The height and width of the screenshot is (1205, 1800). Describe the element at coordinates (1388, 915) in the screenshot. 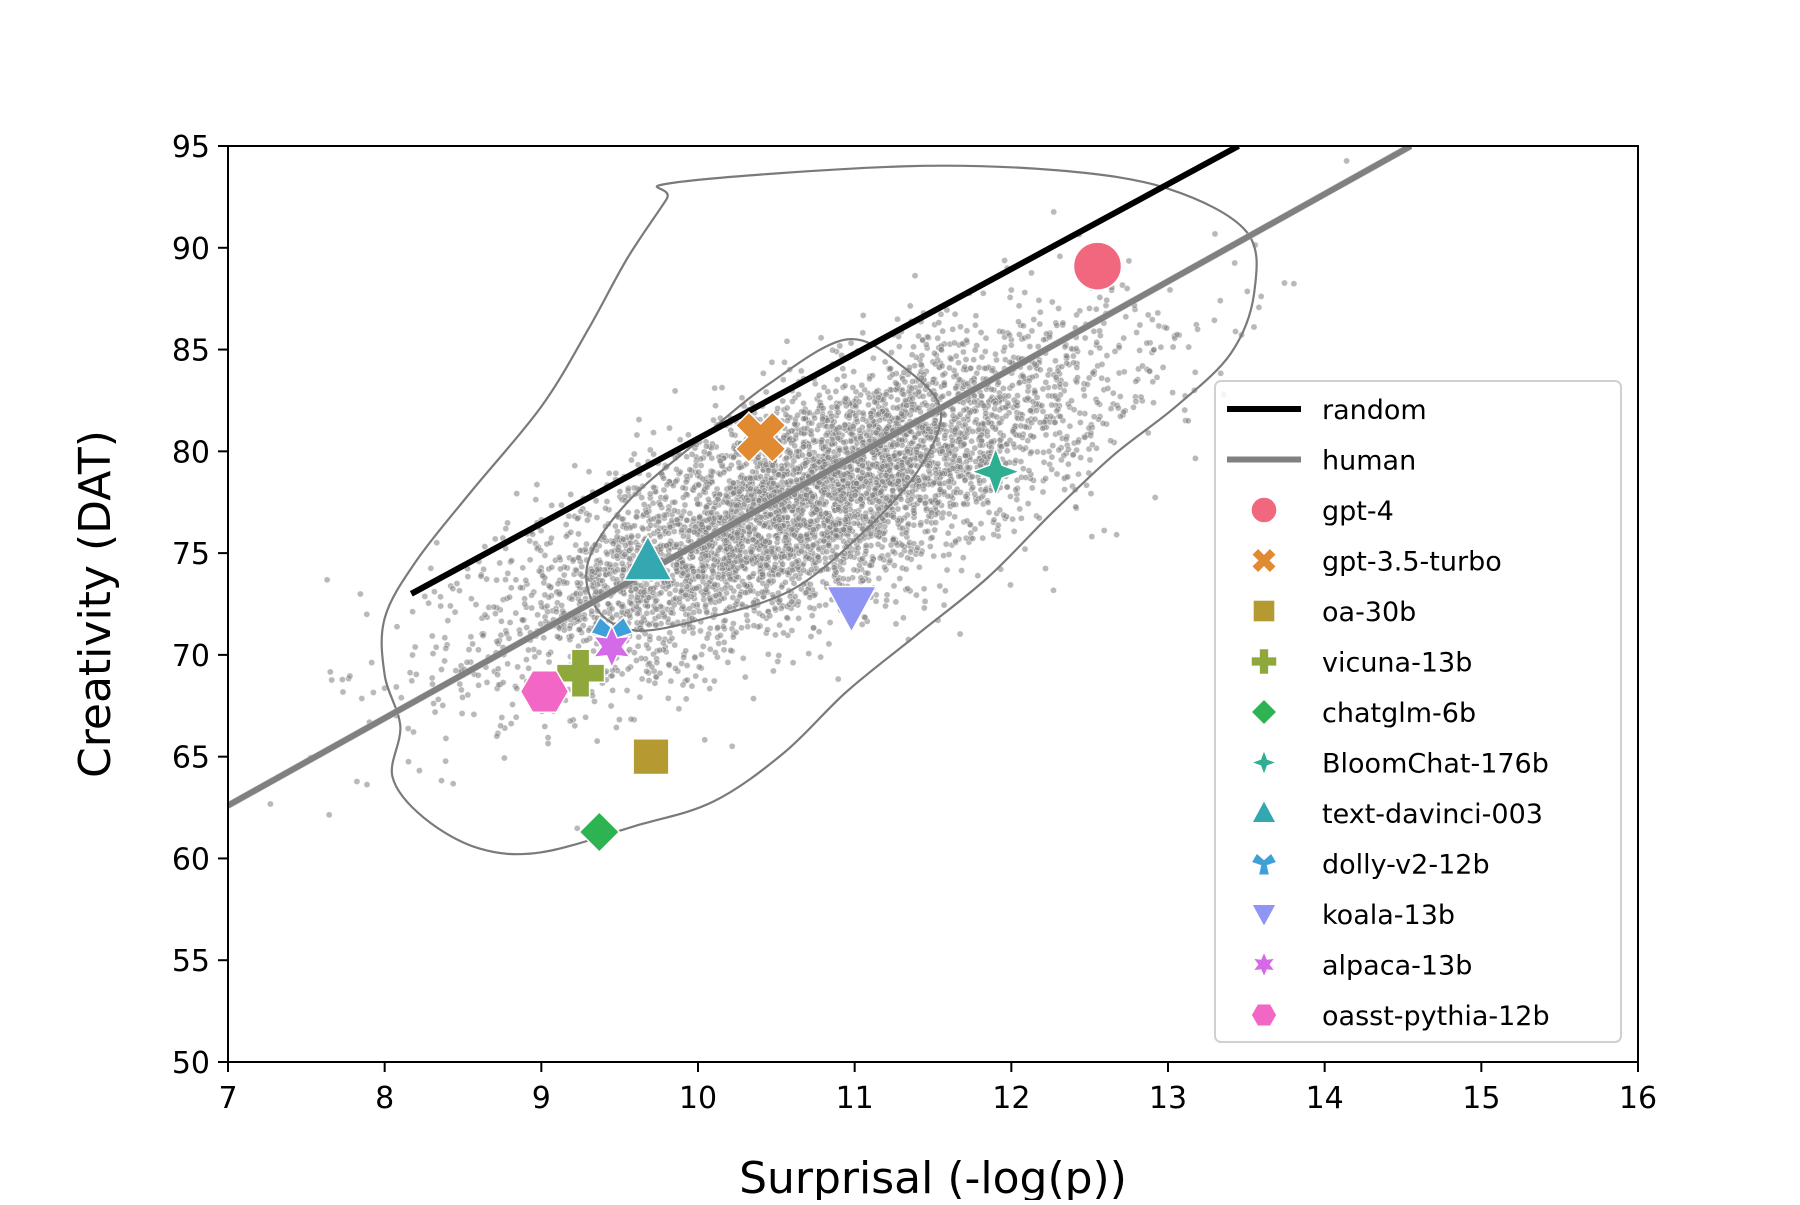

I see `legend-label-koala-13b: koala-13b` at that location.